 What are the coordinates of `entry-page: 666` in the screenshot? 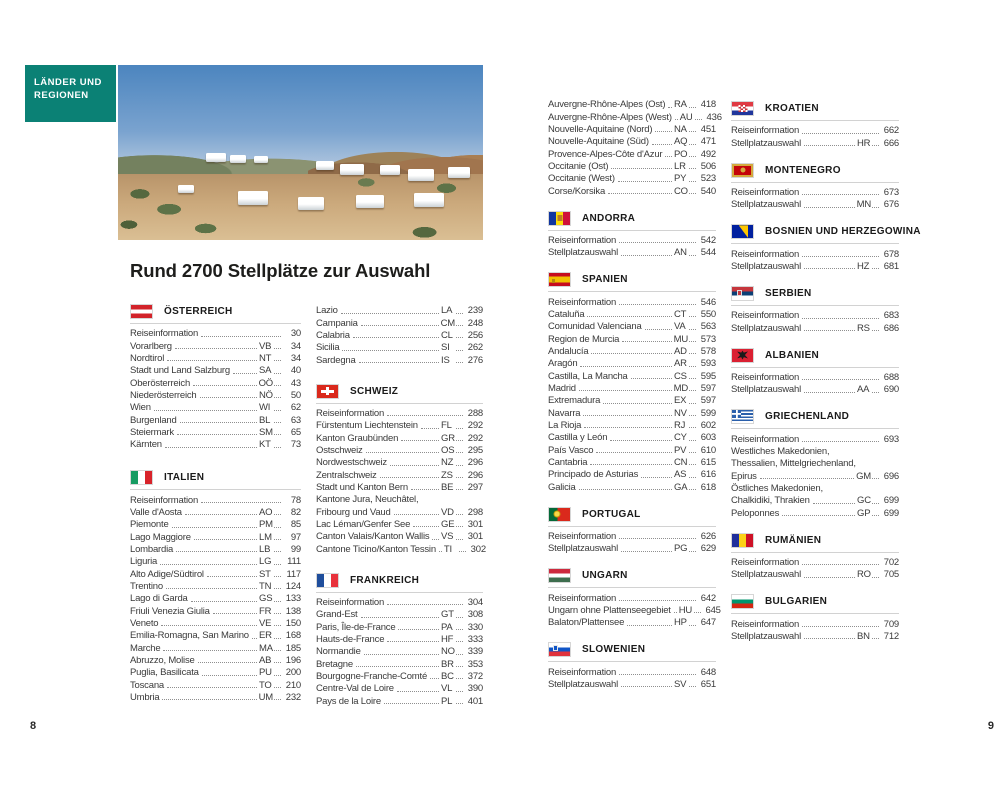 It's located at (891, 143).